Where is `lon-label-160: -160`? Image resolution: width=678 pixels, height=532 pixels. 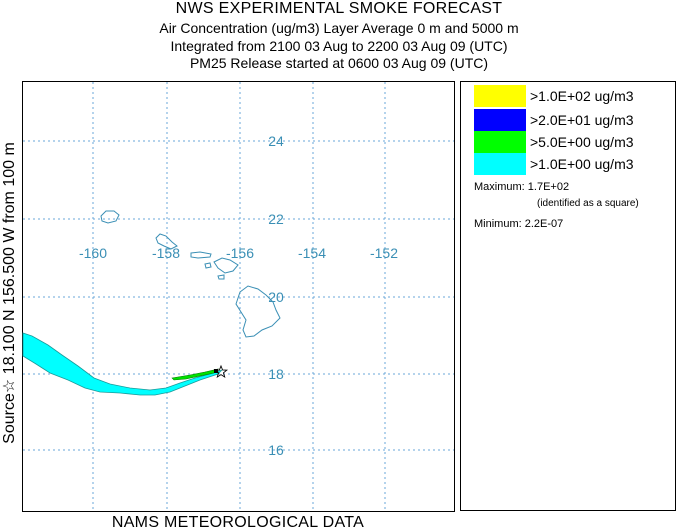 lon-label-160: -160 is located at coordinates (93, 253).